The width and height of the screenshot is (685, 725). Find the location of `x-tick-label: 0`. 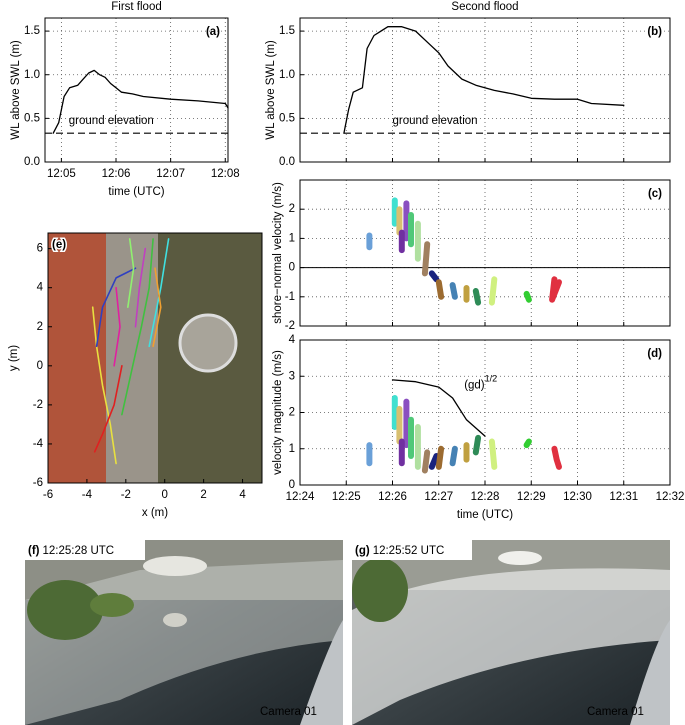

x-tick-label: 0 is located at coordinates (165, 495).